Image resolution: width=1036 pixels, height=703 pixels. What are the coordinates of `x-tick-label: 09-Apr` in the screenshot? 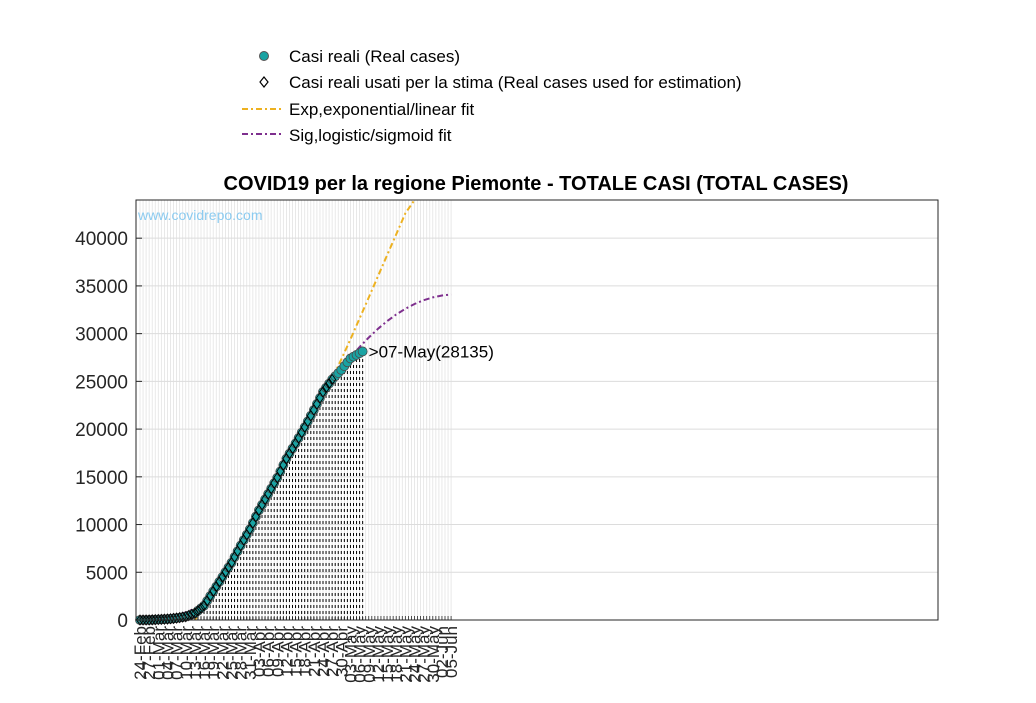 It's located at (277, 651).